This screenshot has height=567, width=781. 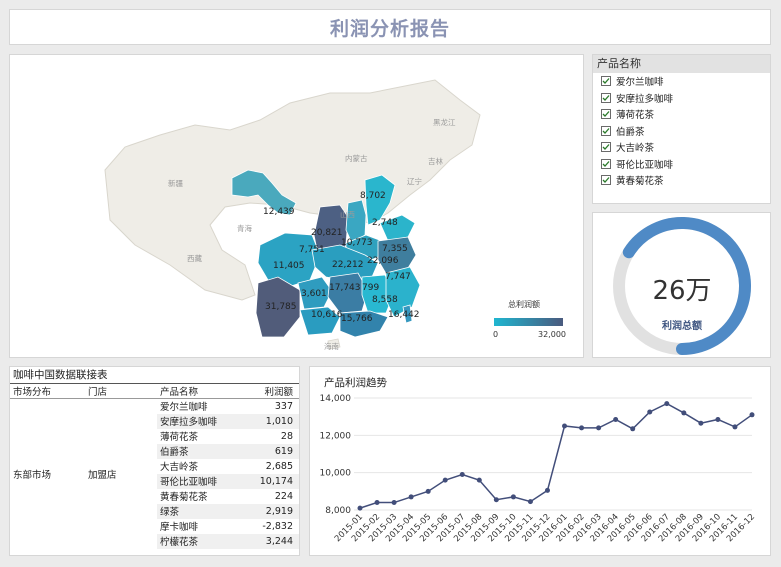 What do you see at coordinates (312, 250) in the screenshot?
I see `value-label: 7,751` at bounding box center [312, 250].